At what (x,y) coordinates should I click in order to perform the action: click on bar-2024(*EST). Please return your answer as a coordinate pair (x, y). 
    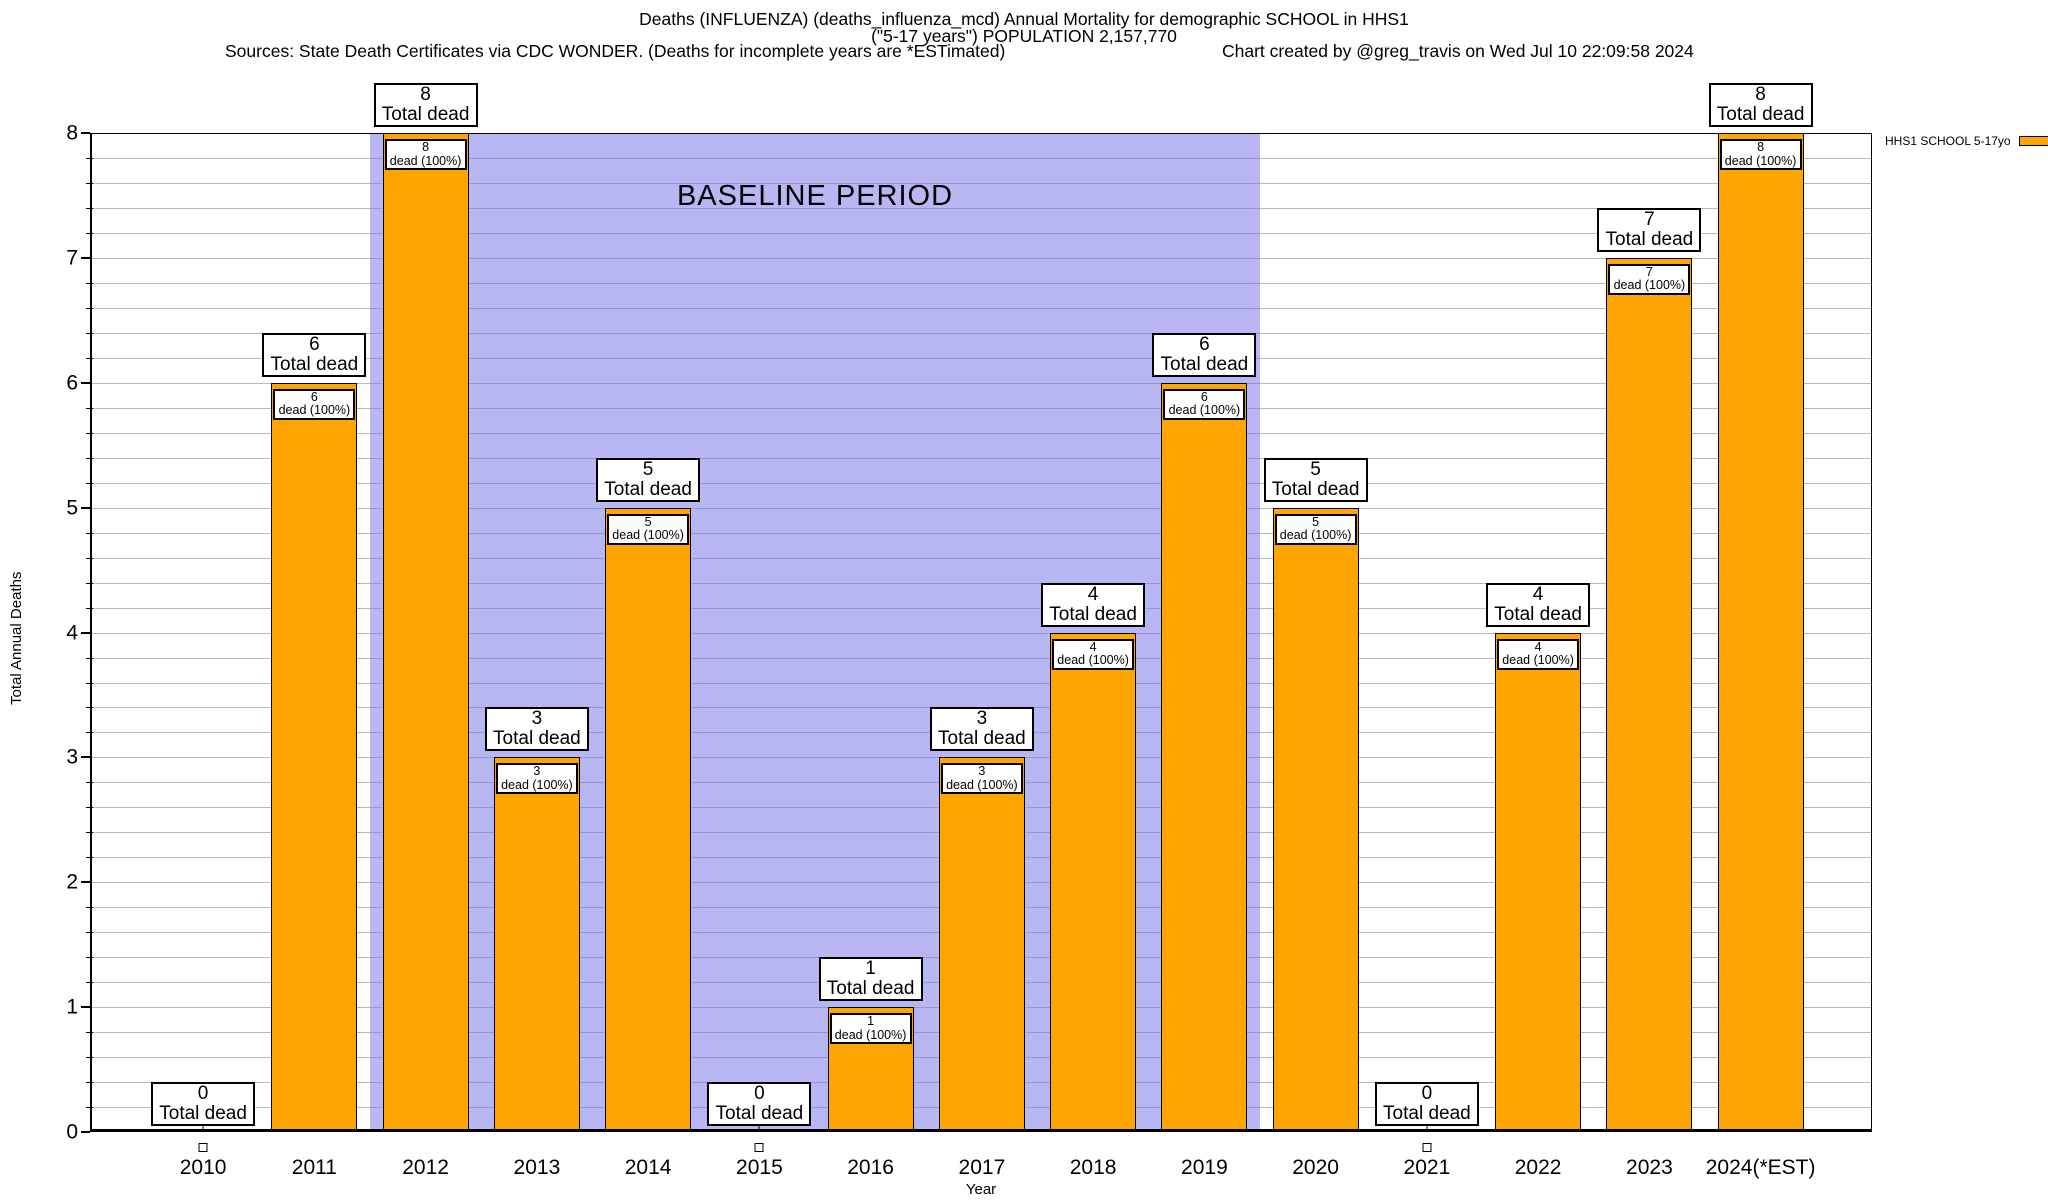
    Looking at the image, I should click on (1760, 632).